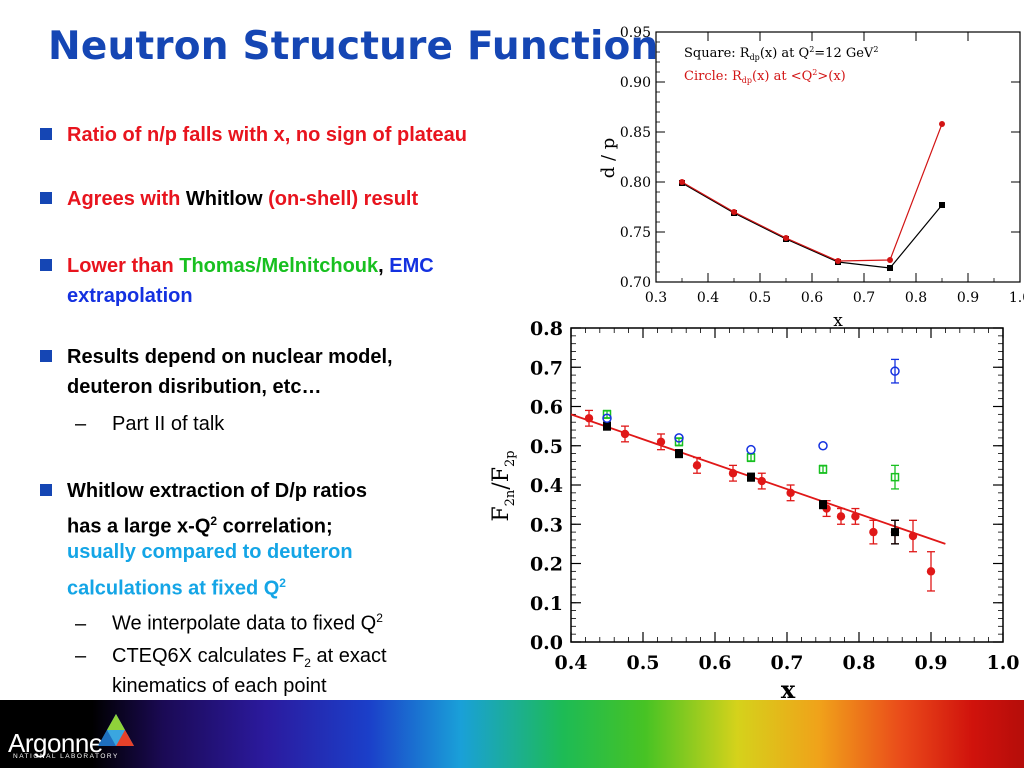  What do you see at coordinates (788, 688) in the screenshot?
I see `chart2-xlabel: x` at bounding box center [788, 688].